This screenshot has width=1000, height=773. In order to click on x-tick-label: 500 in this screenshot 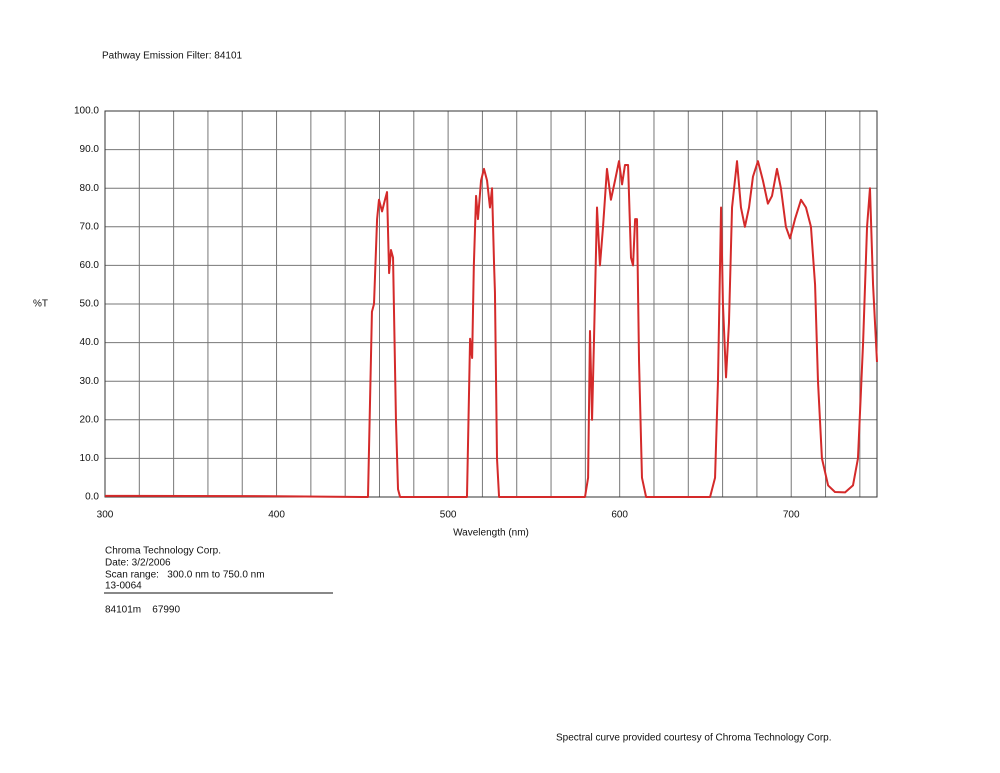, I will do `click(448, 515)`.